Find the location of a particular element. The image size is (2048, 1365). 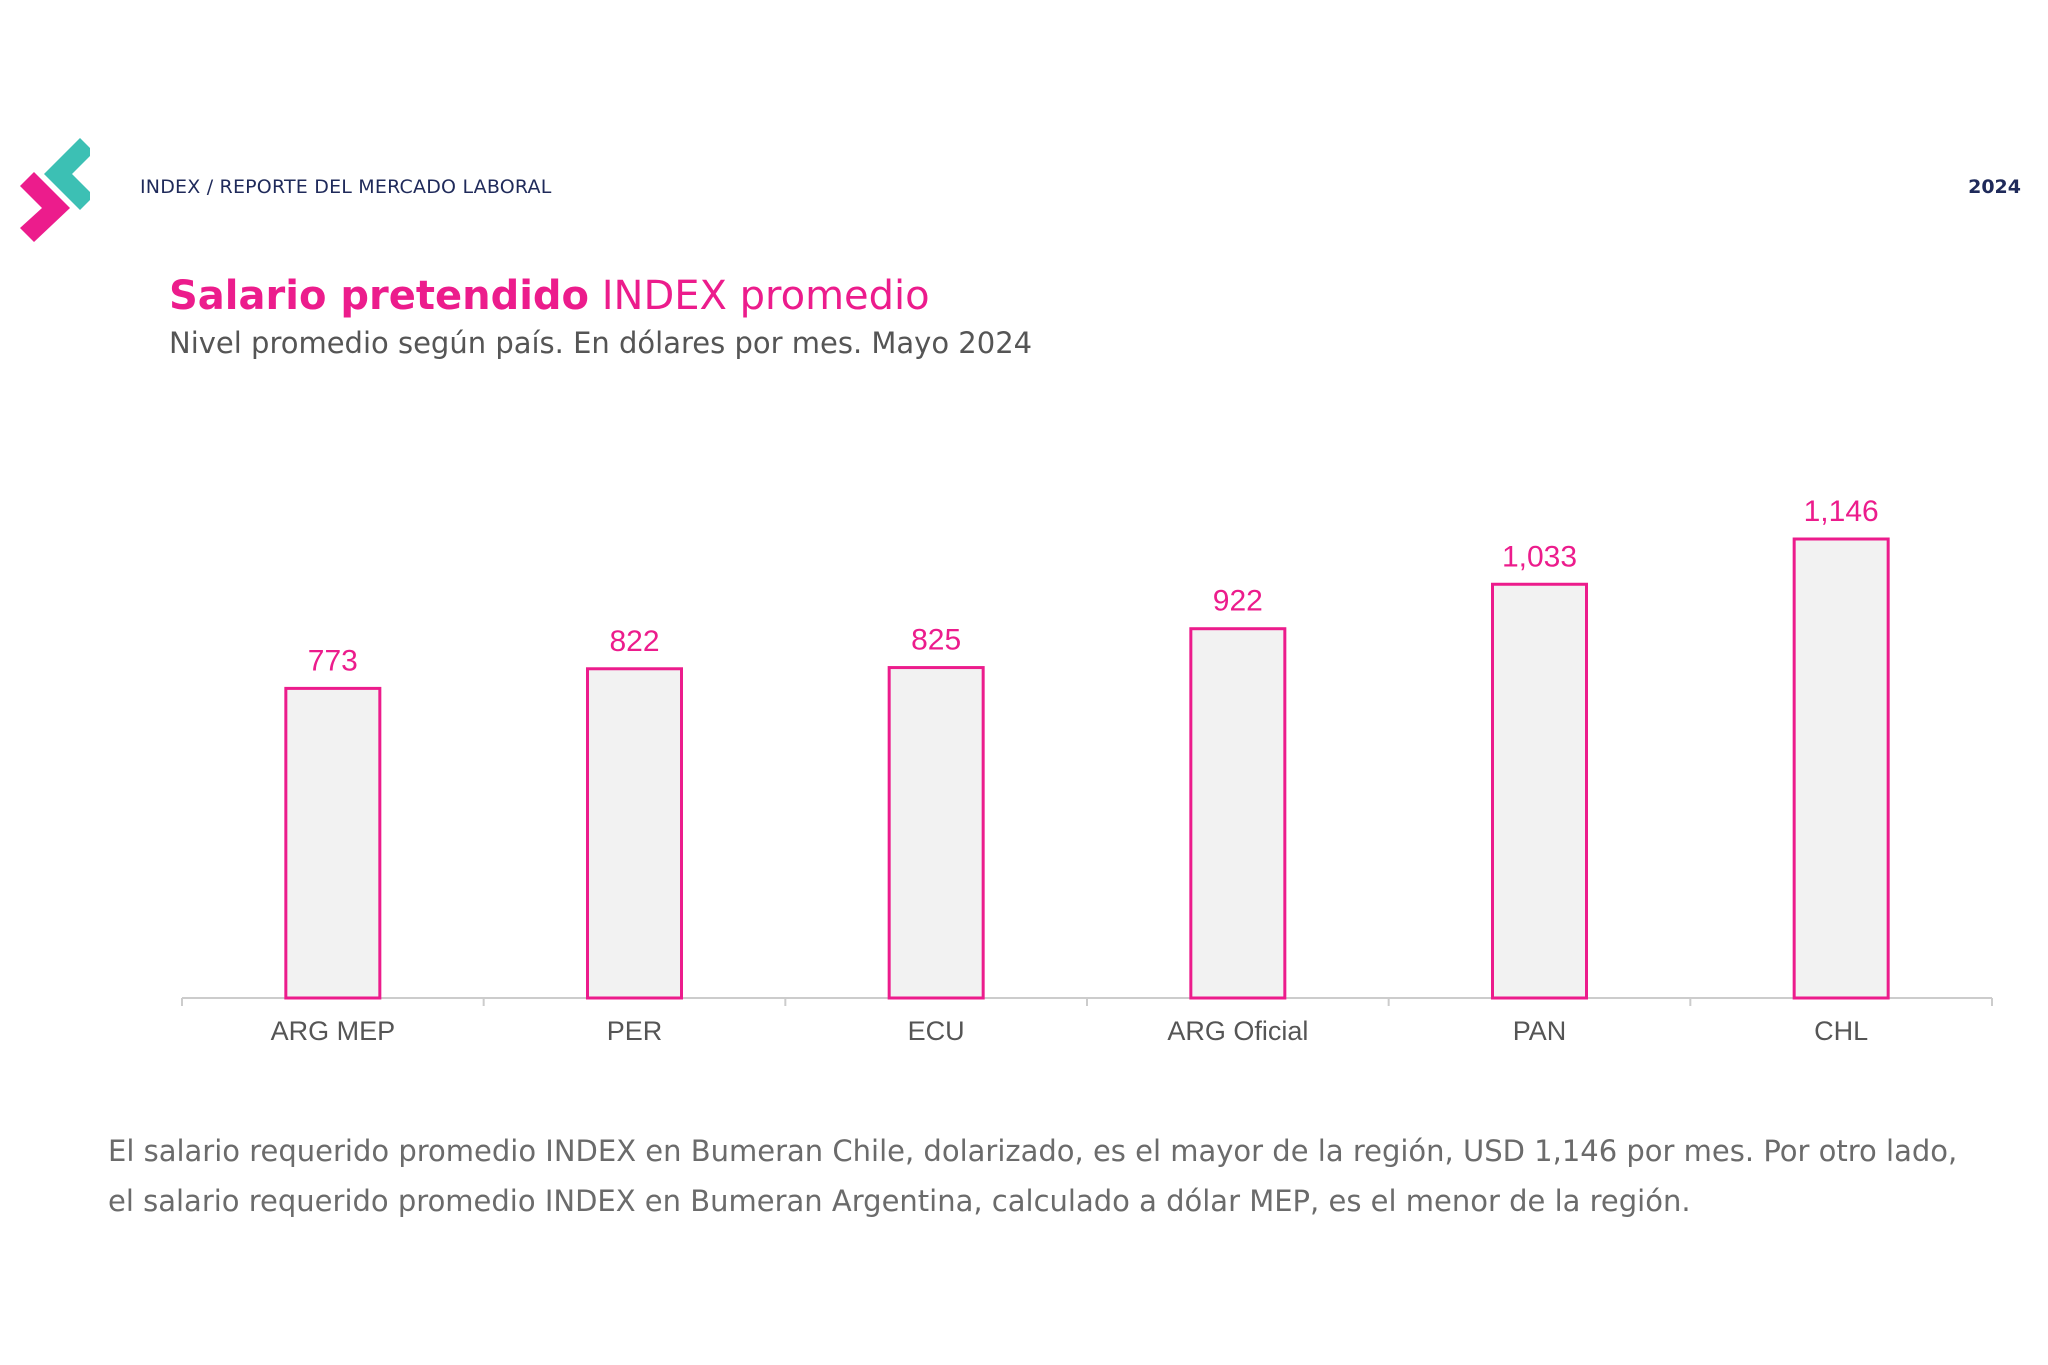

chart-title: Salario pretendido INDEX promedio is located at coordinates (549, 296).